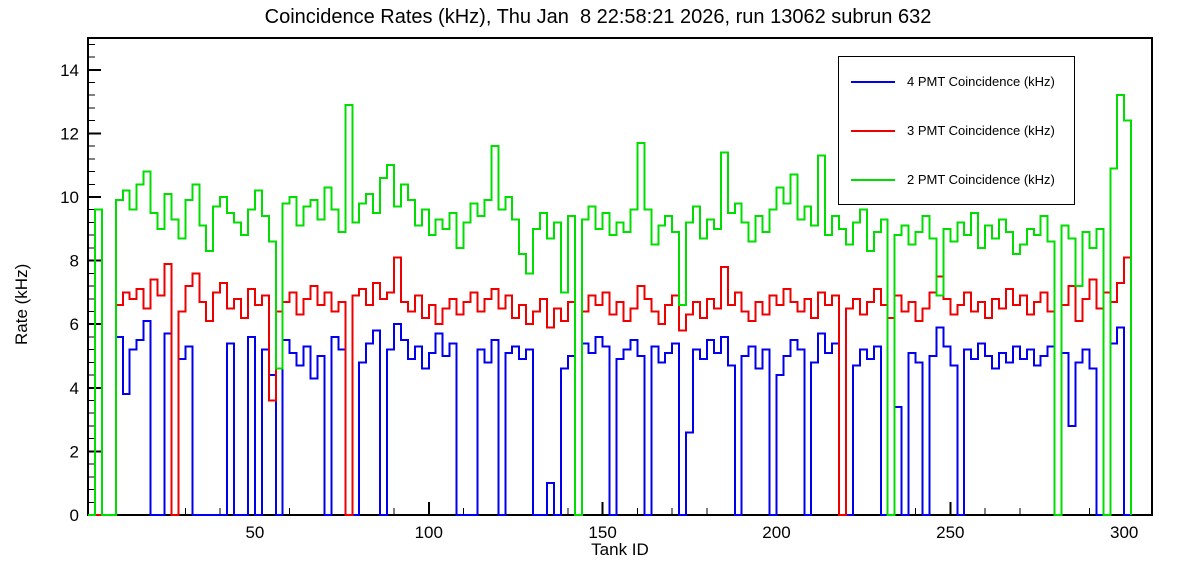  I want to click on legend-row-2pmt: 2 PMT Coincidence (kHz), so click(962, 179).